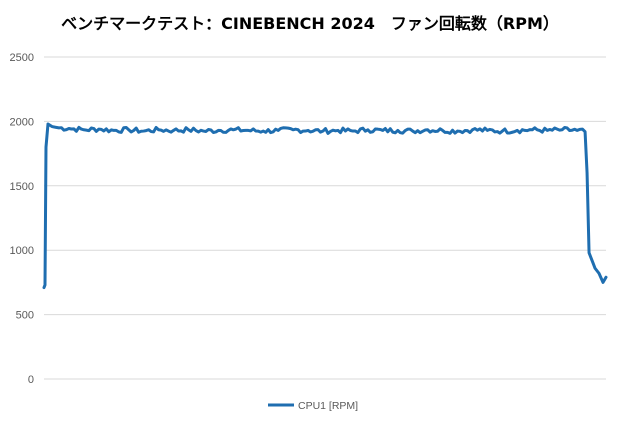  I want to click on chart-title: ベンチマークテスト：CINEBENCH 2024 ファン回転数（RPM）, so click(310, 23).